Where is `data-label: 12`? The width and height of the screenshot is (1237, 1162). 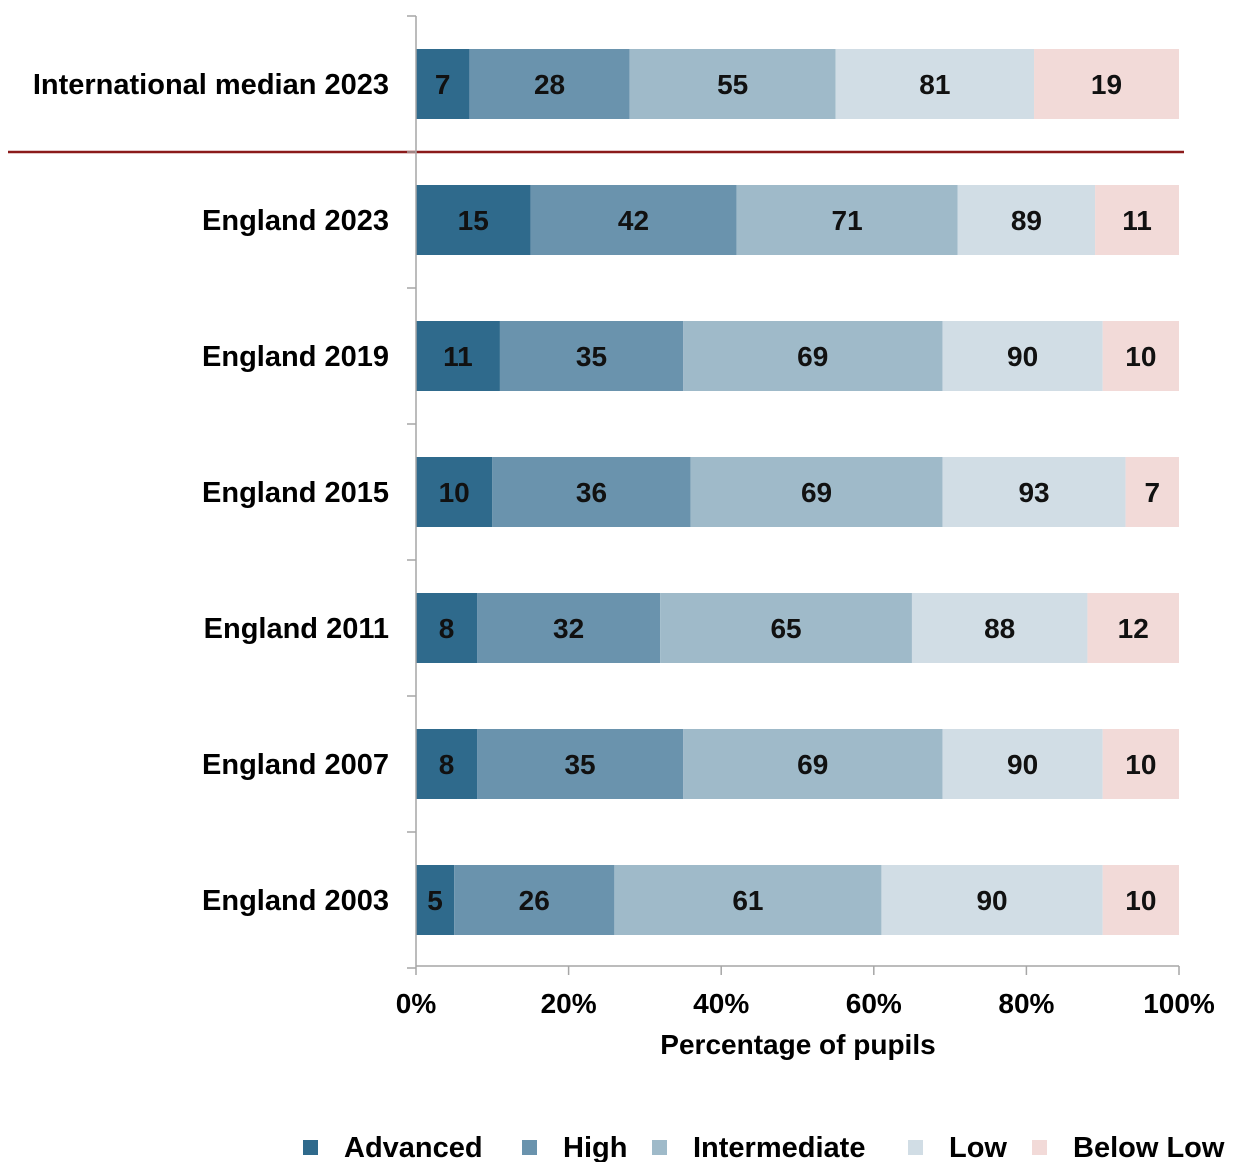
data-label: 12 is located at coordinates (1133, 628).